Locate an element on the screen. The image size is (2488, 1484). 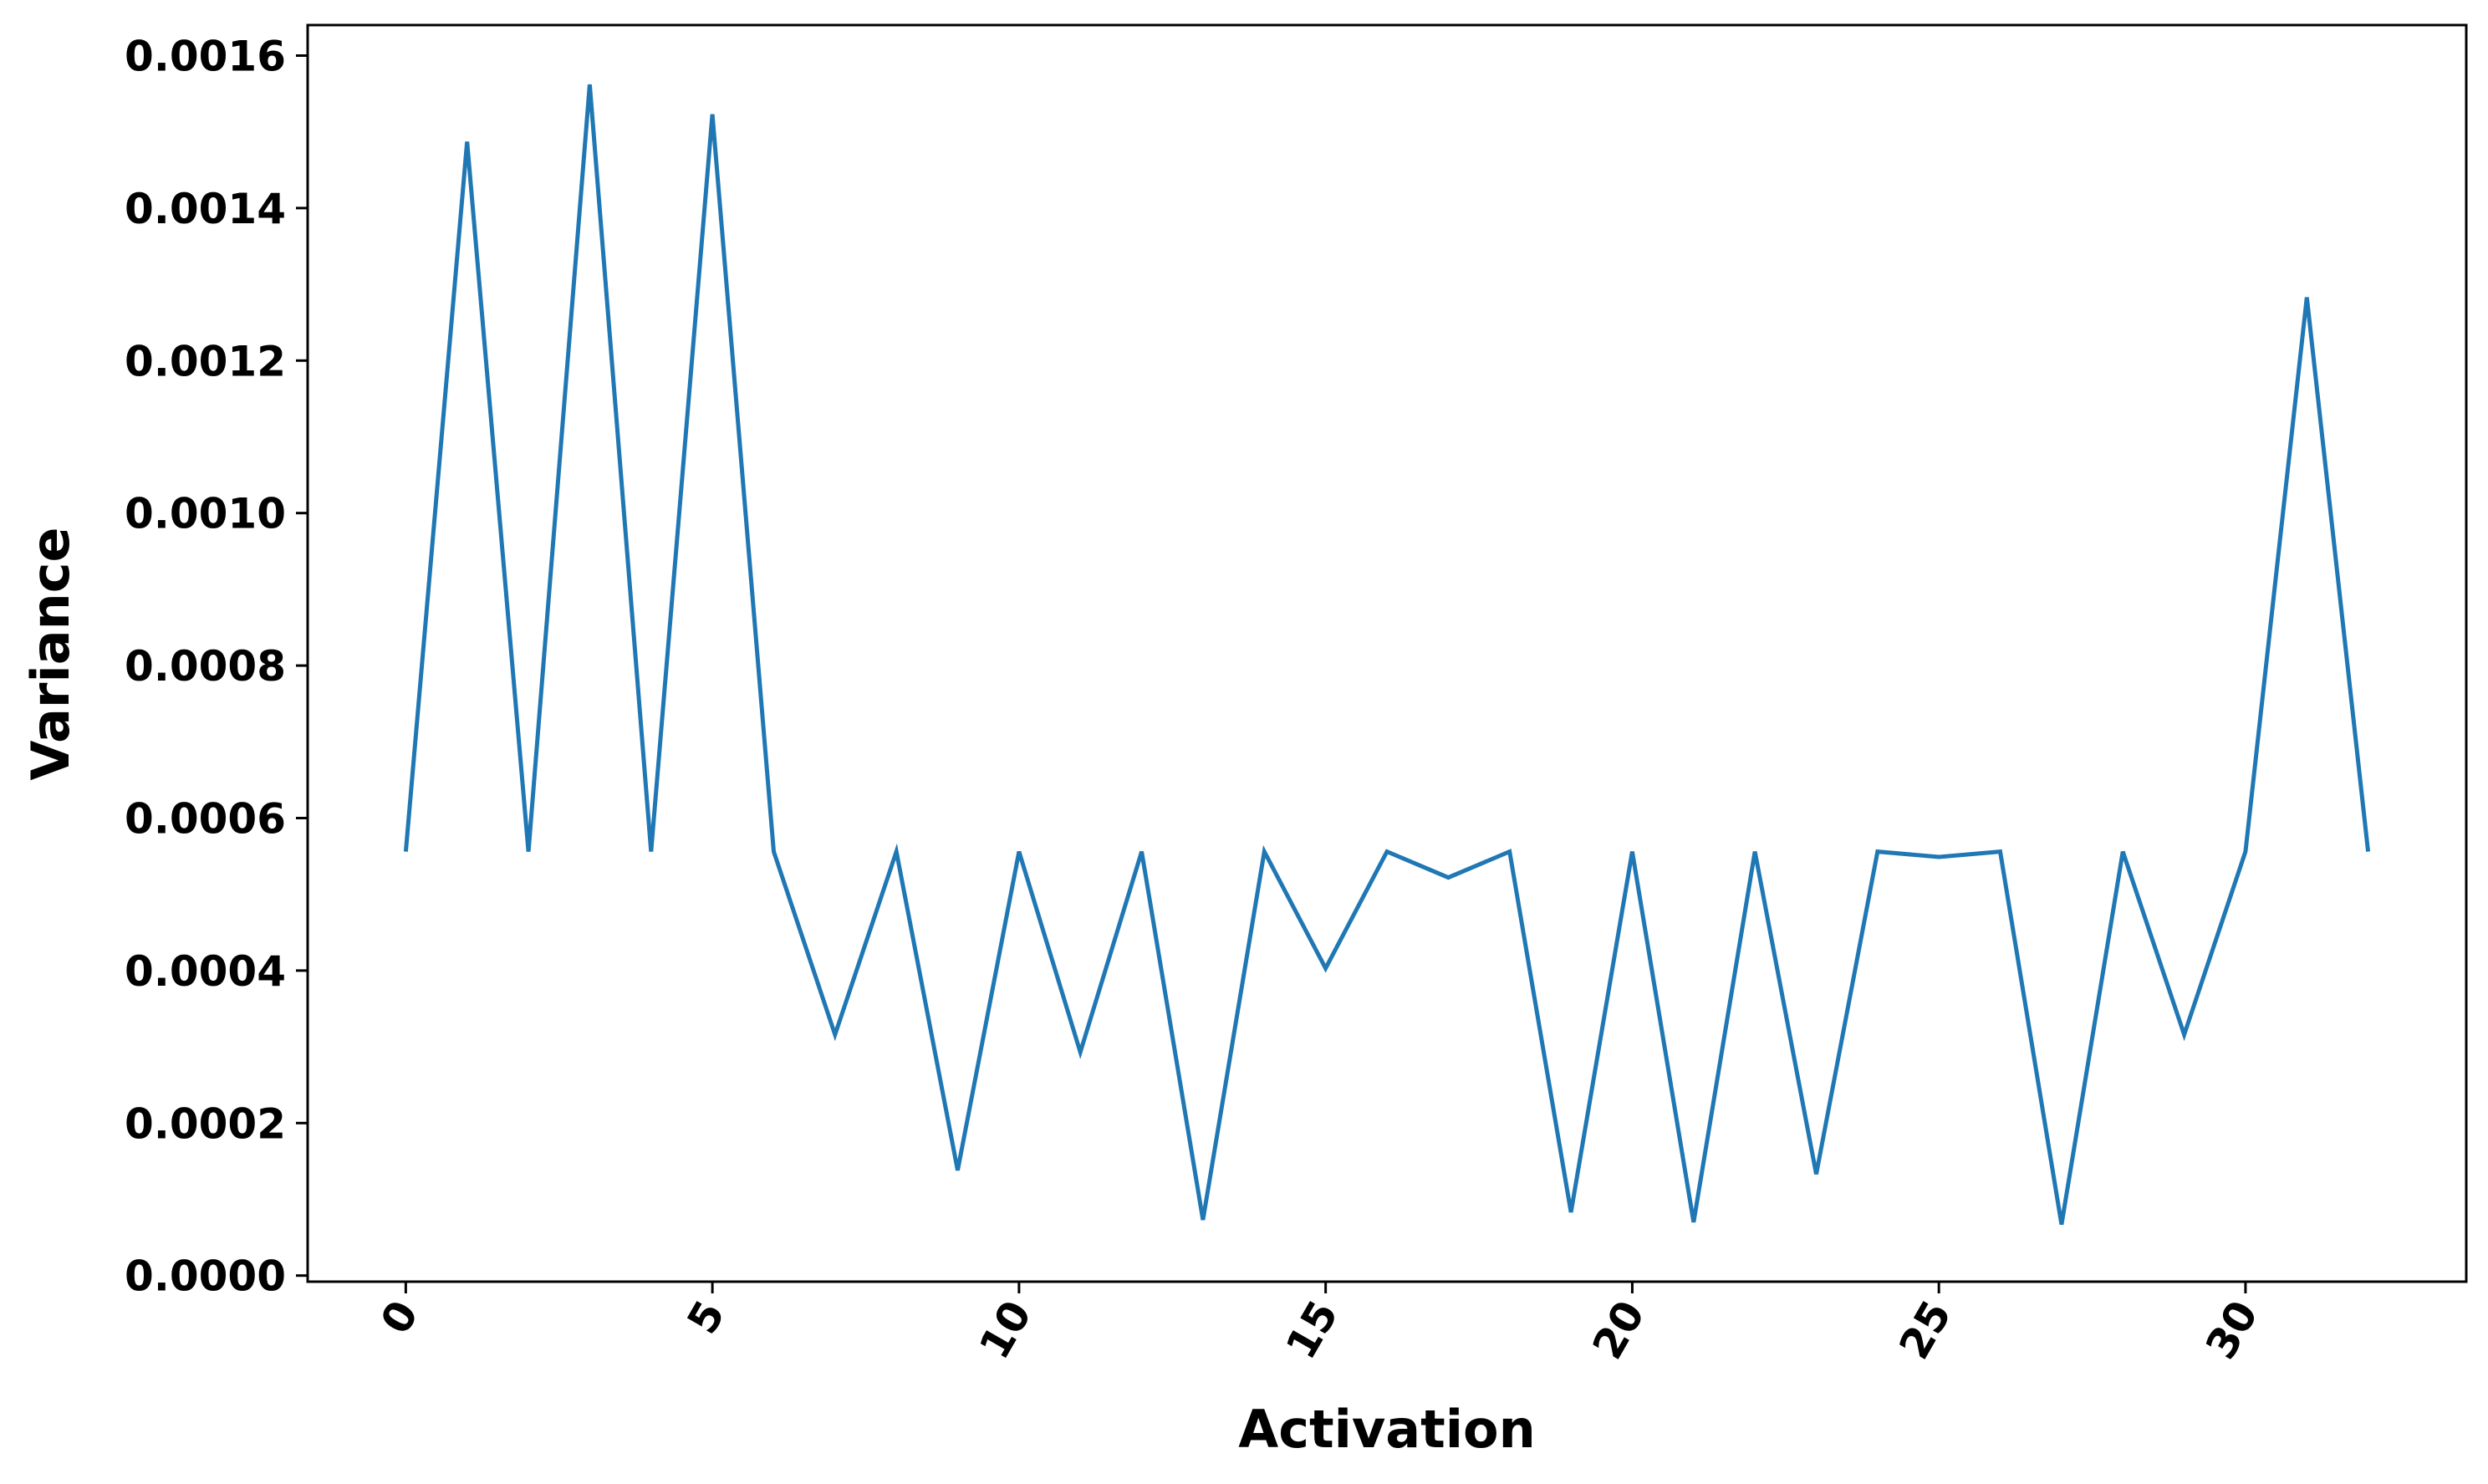
y-tick-label: 0.0008 is located at coordinates (206, 666).